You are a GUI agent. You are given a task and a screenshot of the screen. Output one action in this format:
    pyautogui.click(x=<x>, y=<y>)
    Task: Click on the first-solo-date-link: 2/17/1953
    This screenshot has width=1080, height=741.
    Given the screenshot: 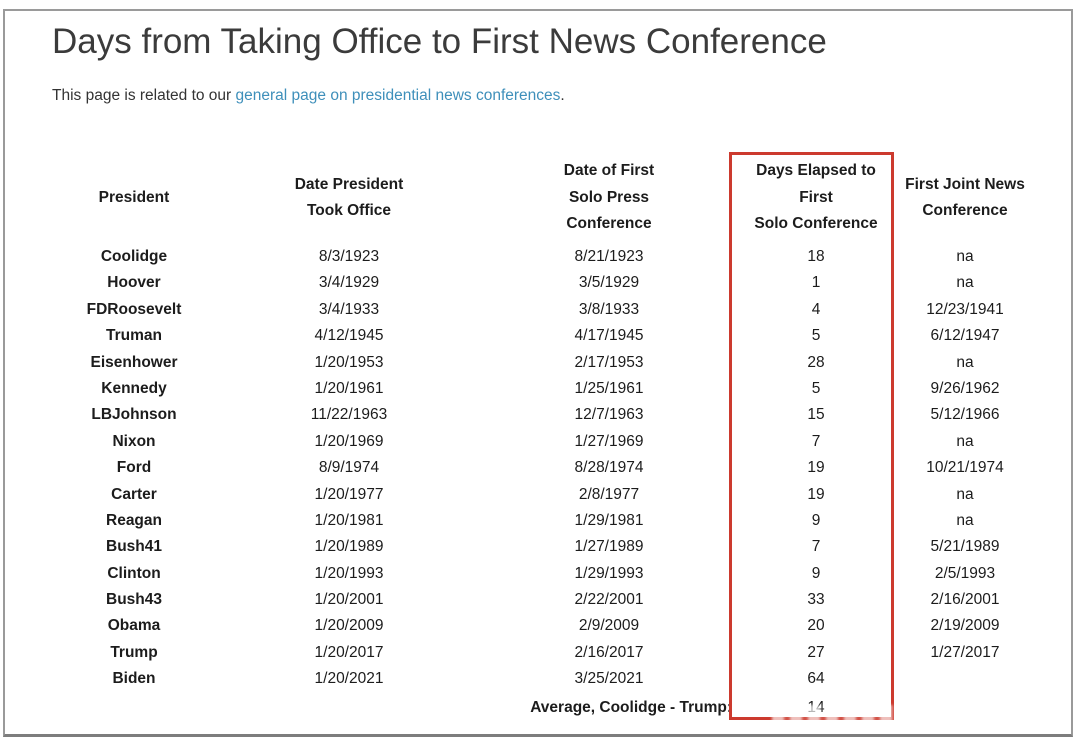 What is the action you would take?
    pyautogui.click(x=609, y=362)
    